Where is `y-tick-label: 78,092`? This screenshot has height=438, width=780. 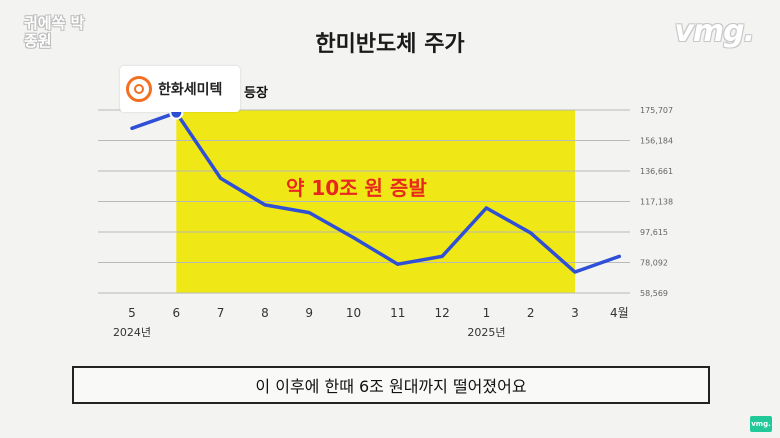 y-tick-label: 78,092 is located at coordinates (654, 263).